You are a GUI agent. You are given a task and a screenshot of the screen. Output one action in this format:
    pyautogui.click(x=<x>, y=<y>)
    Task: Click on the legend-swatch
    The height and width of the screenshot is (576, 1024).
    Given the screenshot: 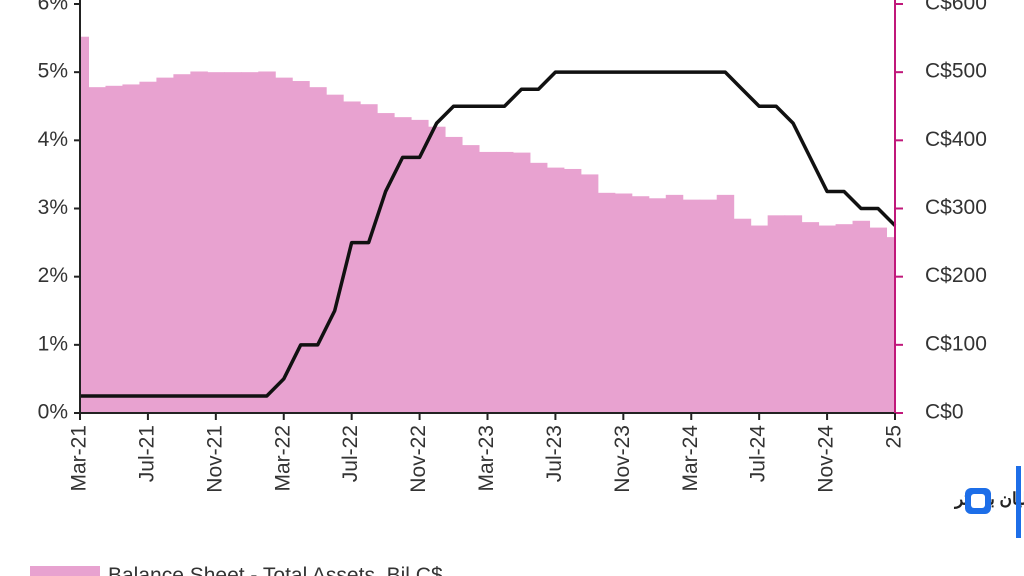 What is the action you would take?
    pyautogui.click(x=65, y=571)
    